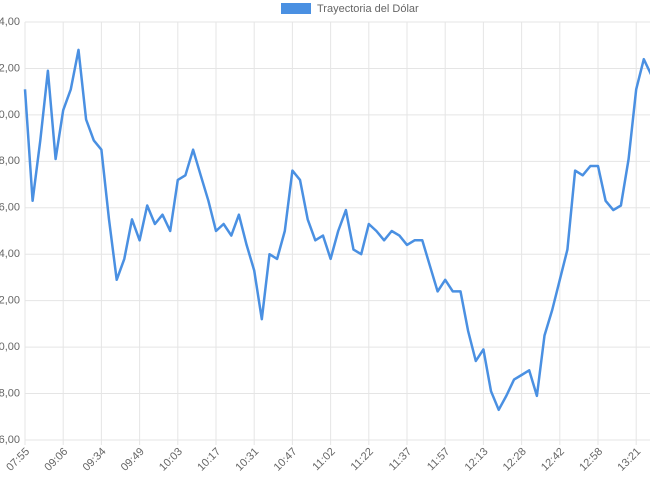  What do you see at coordinates (95, 460) in the screenshot?
I see `x-tick-label: 09:34` at bounding box center [95, 460].